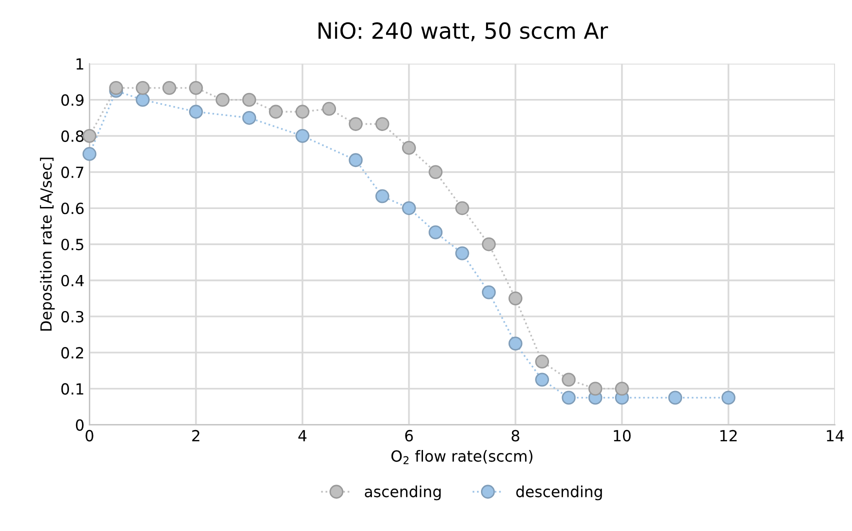  I want to click on y-tick-label: 0.8, so click(72, 136).